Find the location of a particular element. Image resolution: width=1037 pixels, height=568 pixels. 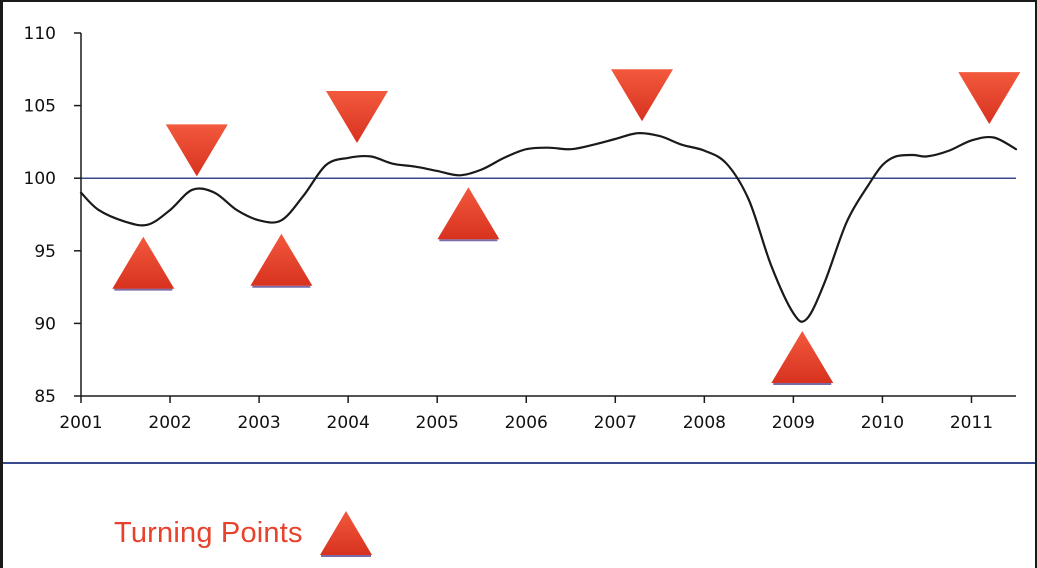

x-tick-label: 2001 is located at coordinates (80, 423).